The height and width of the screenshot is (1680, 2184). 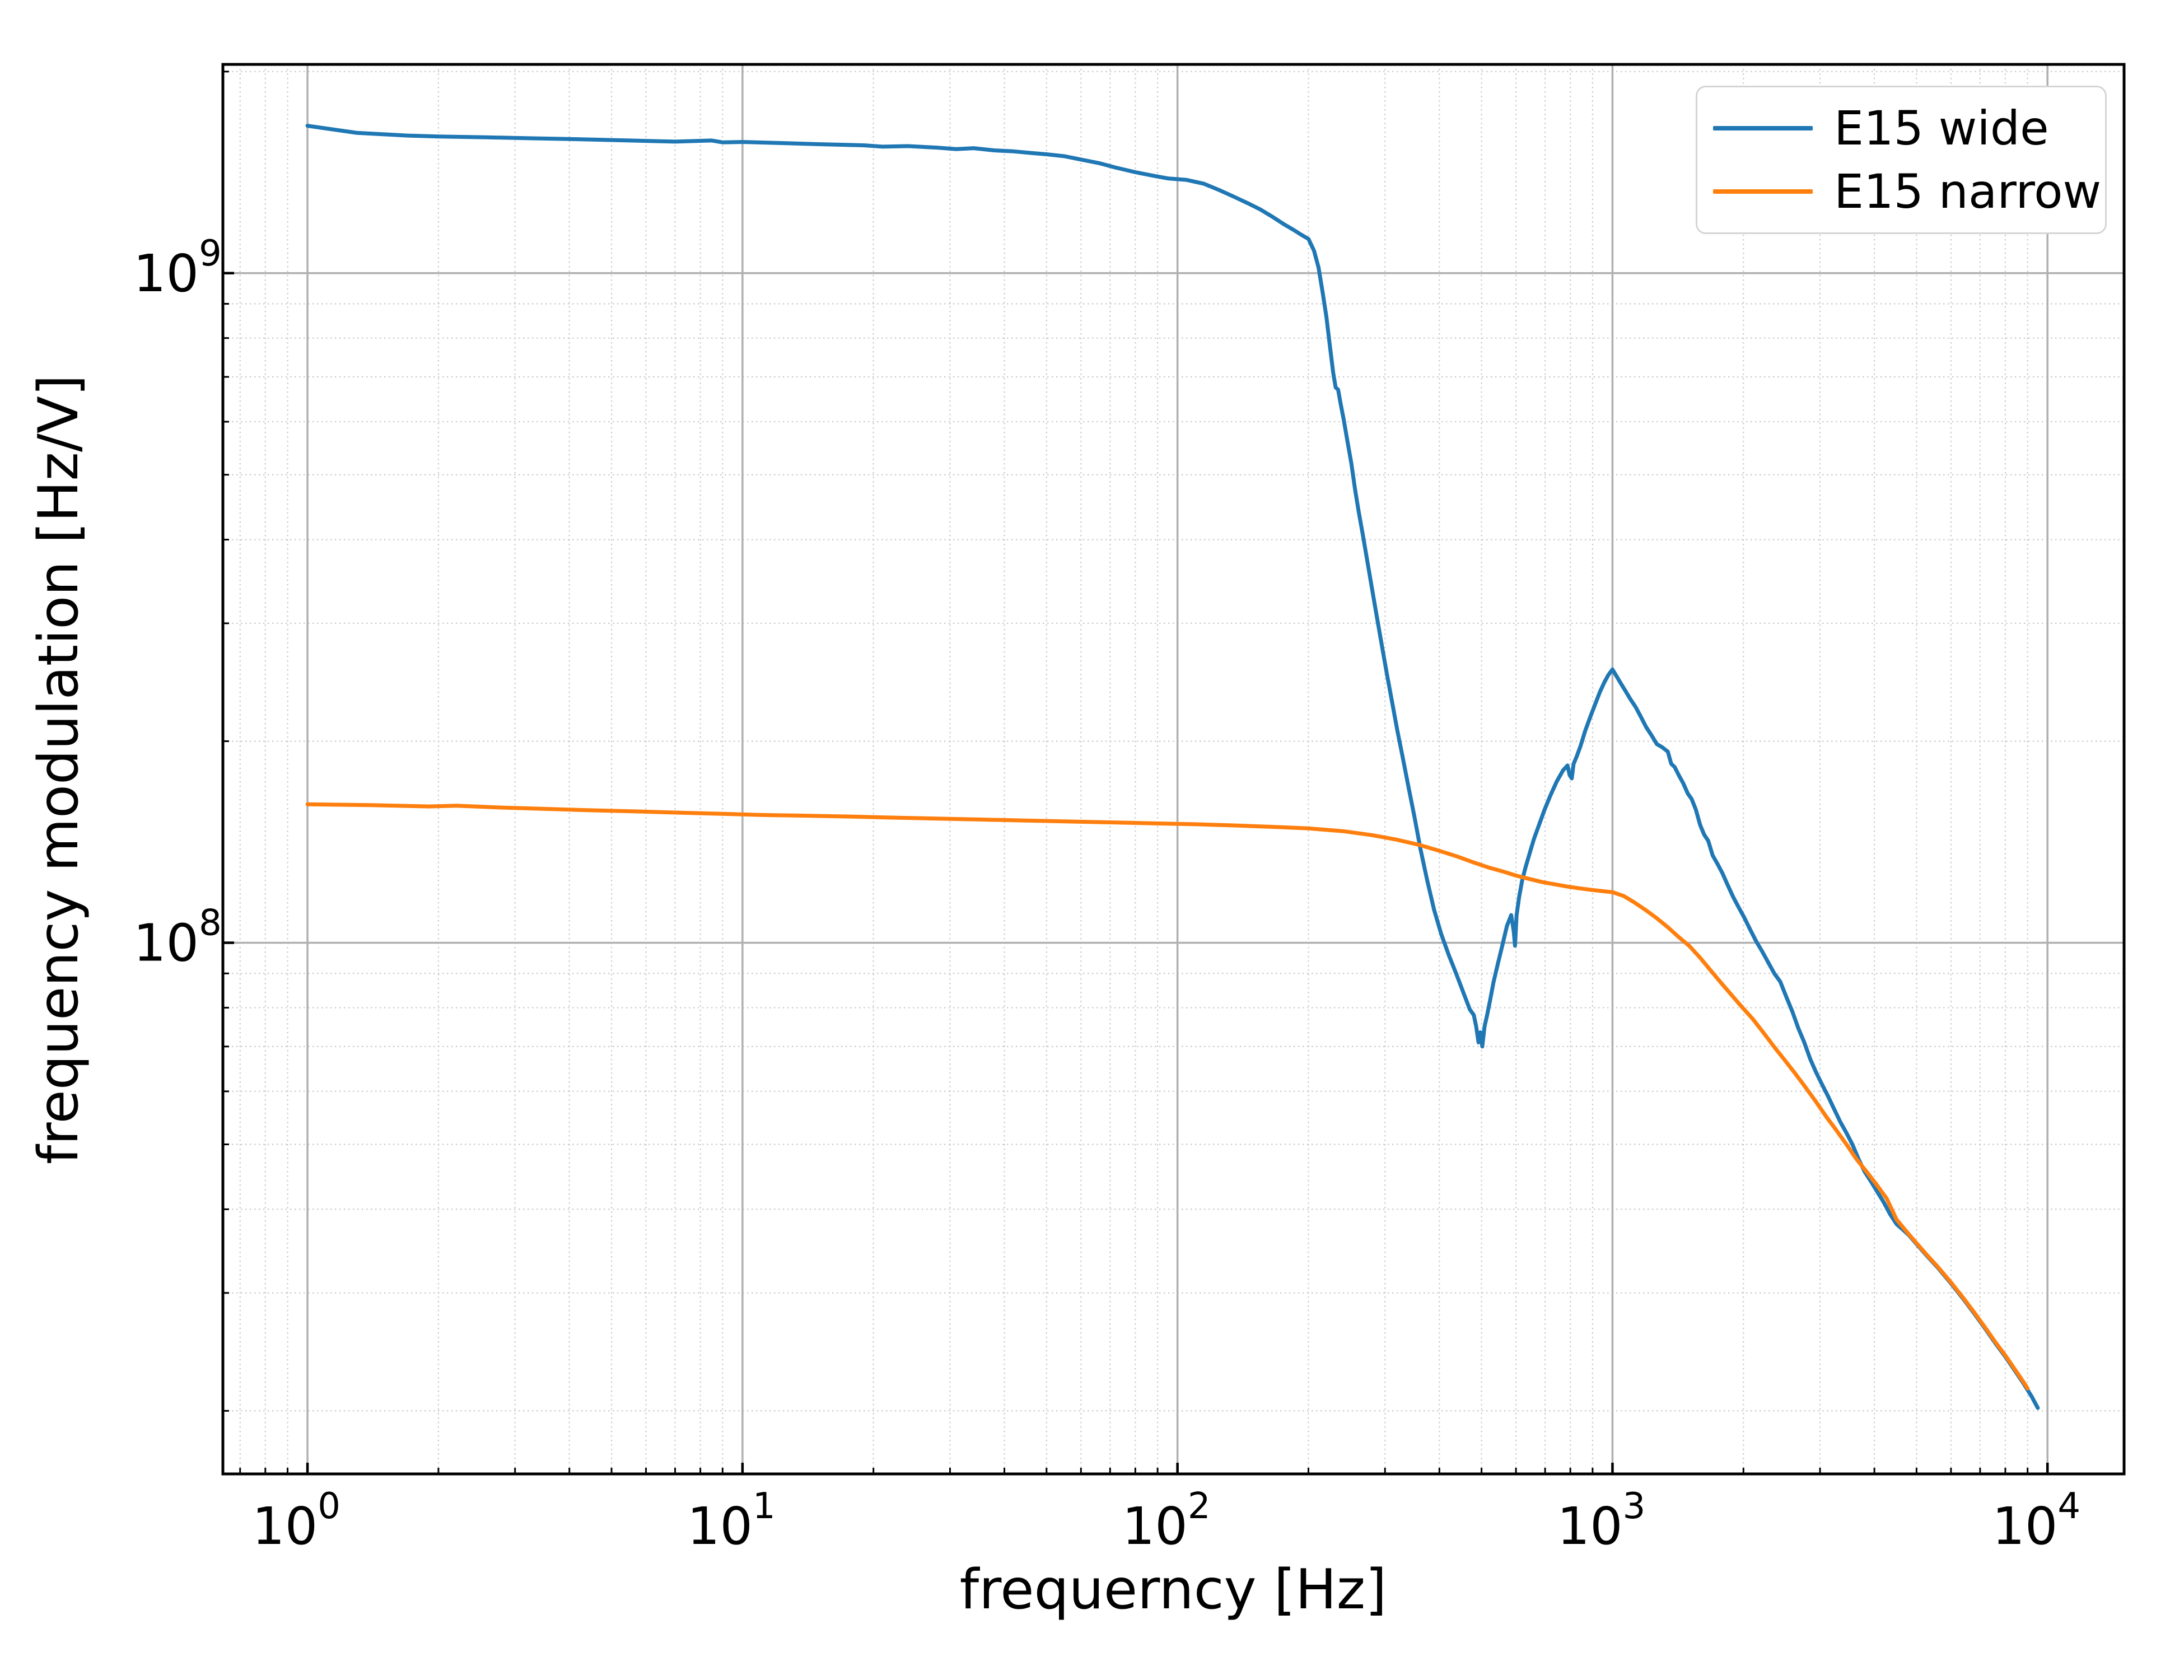 What do you see at coordinates (178, 938) in the screenshot?
I see `y-tick-label: 10⁸` at bounding box center [178, 938].